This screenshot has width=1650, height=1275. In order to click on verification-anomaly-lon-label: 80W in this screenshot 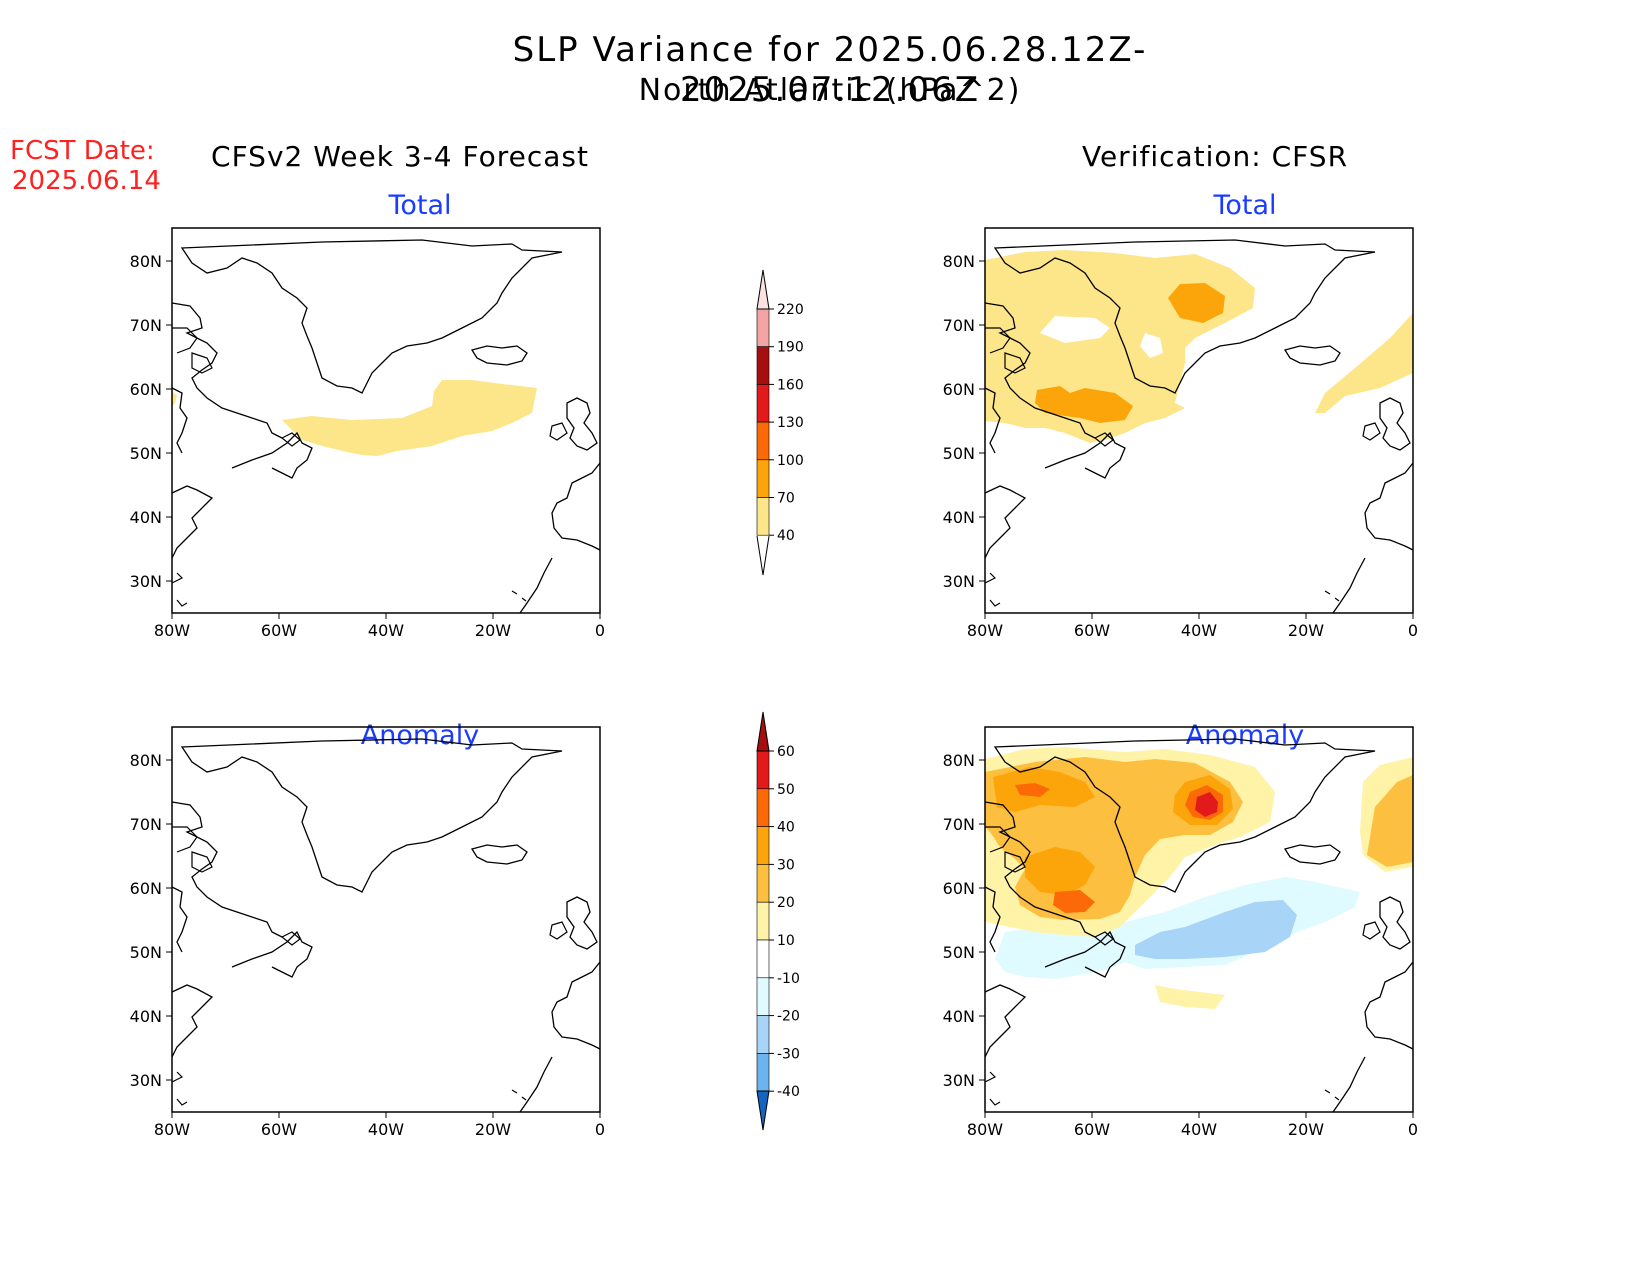, I will do `click(985, 1129)`.